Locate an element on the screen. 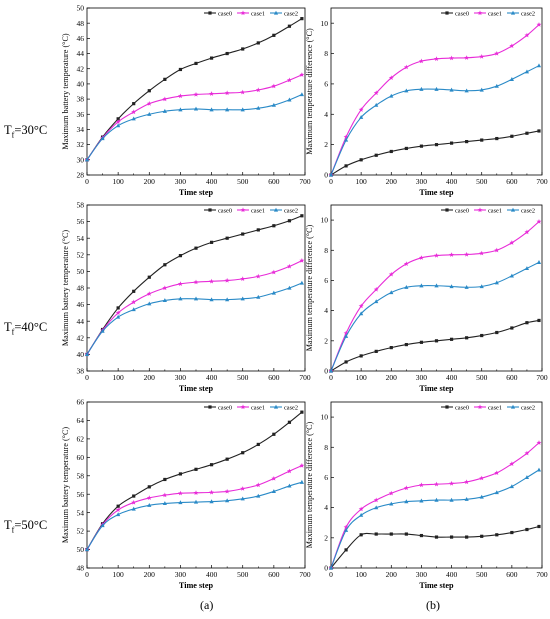 This screenshot has width=550, height=619. y-tick-label: 40 is located at coordinates (81, 354).